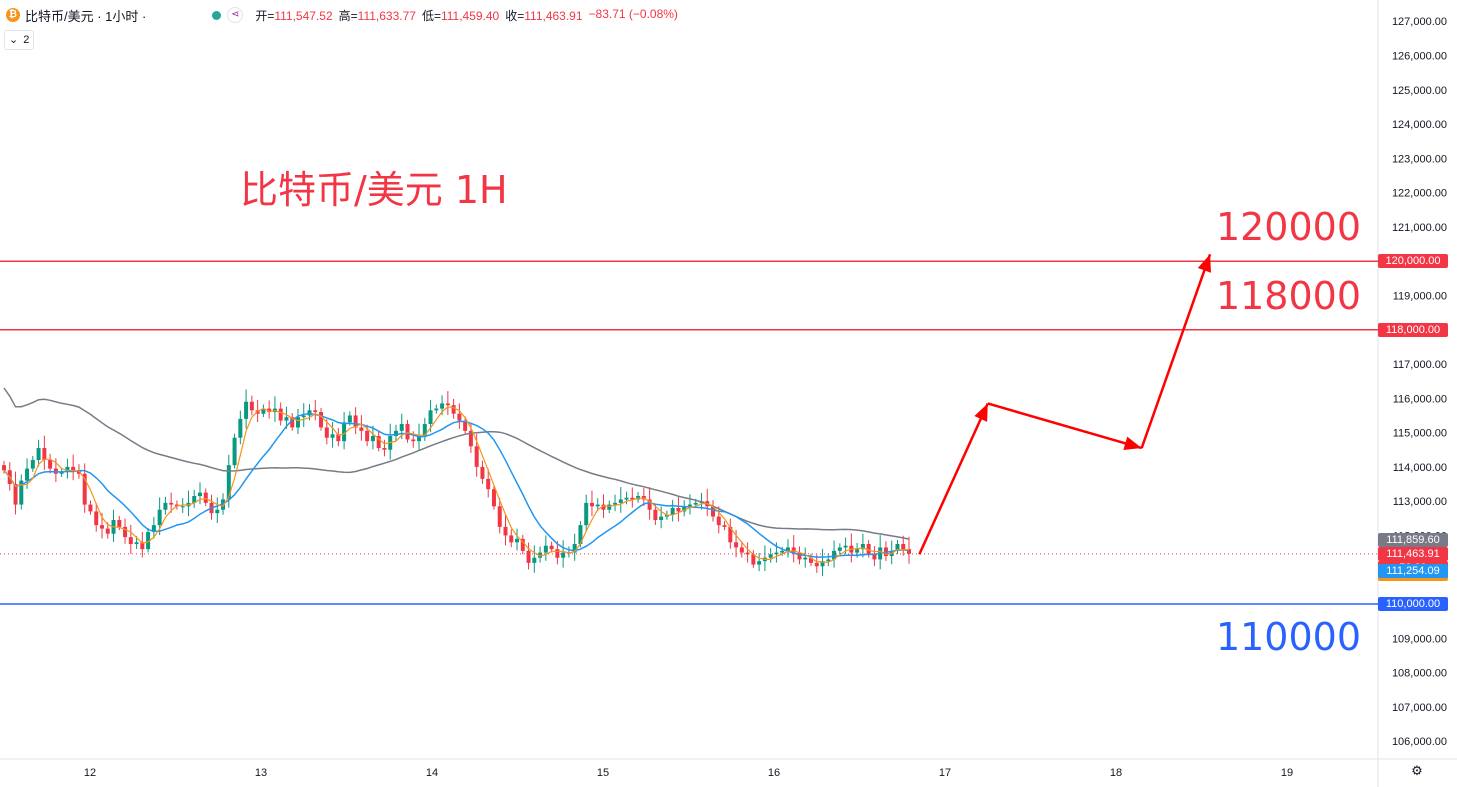 The width and height of the screenshot is (1457, 787). I want to click on open-label: 开=, so click(265, 15).